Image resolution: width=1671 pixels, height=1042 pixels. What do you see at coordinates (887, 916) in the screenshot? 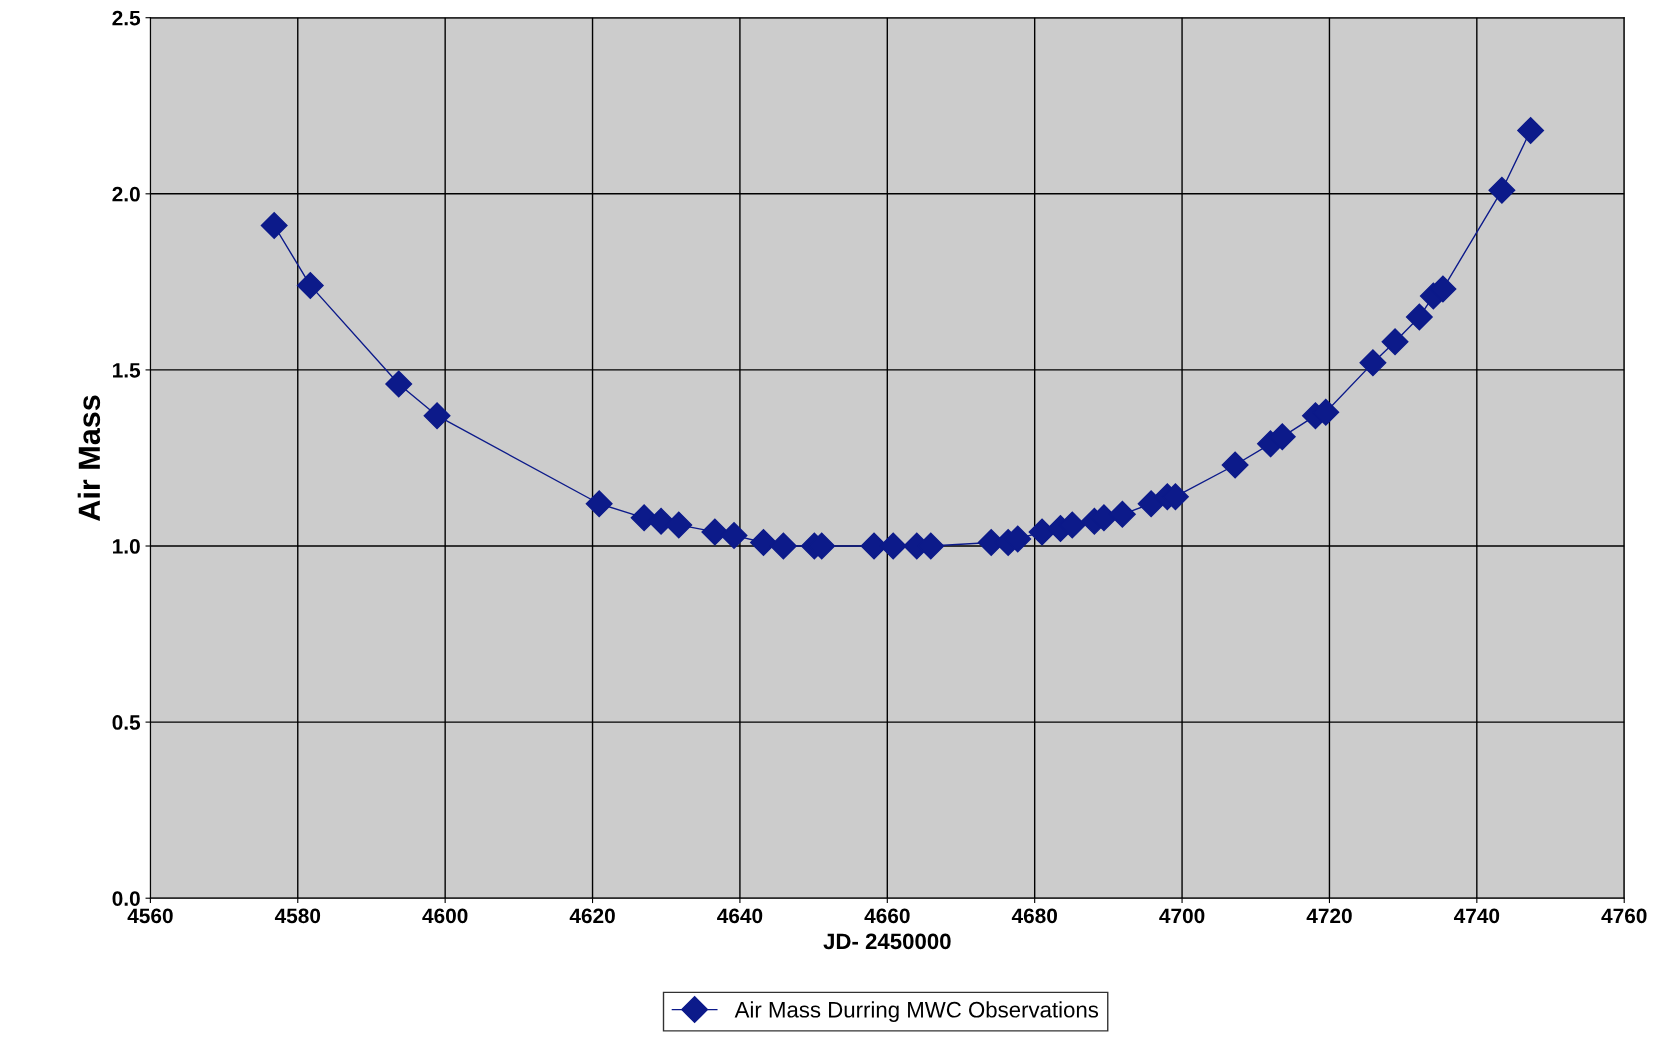
I see `x-tick-label: 4660` at bounding box center [887, 916].